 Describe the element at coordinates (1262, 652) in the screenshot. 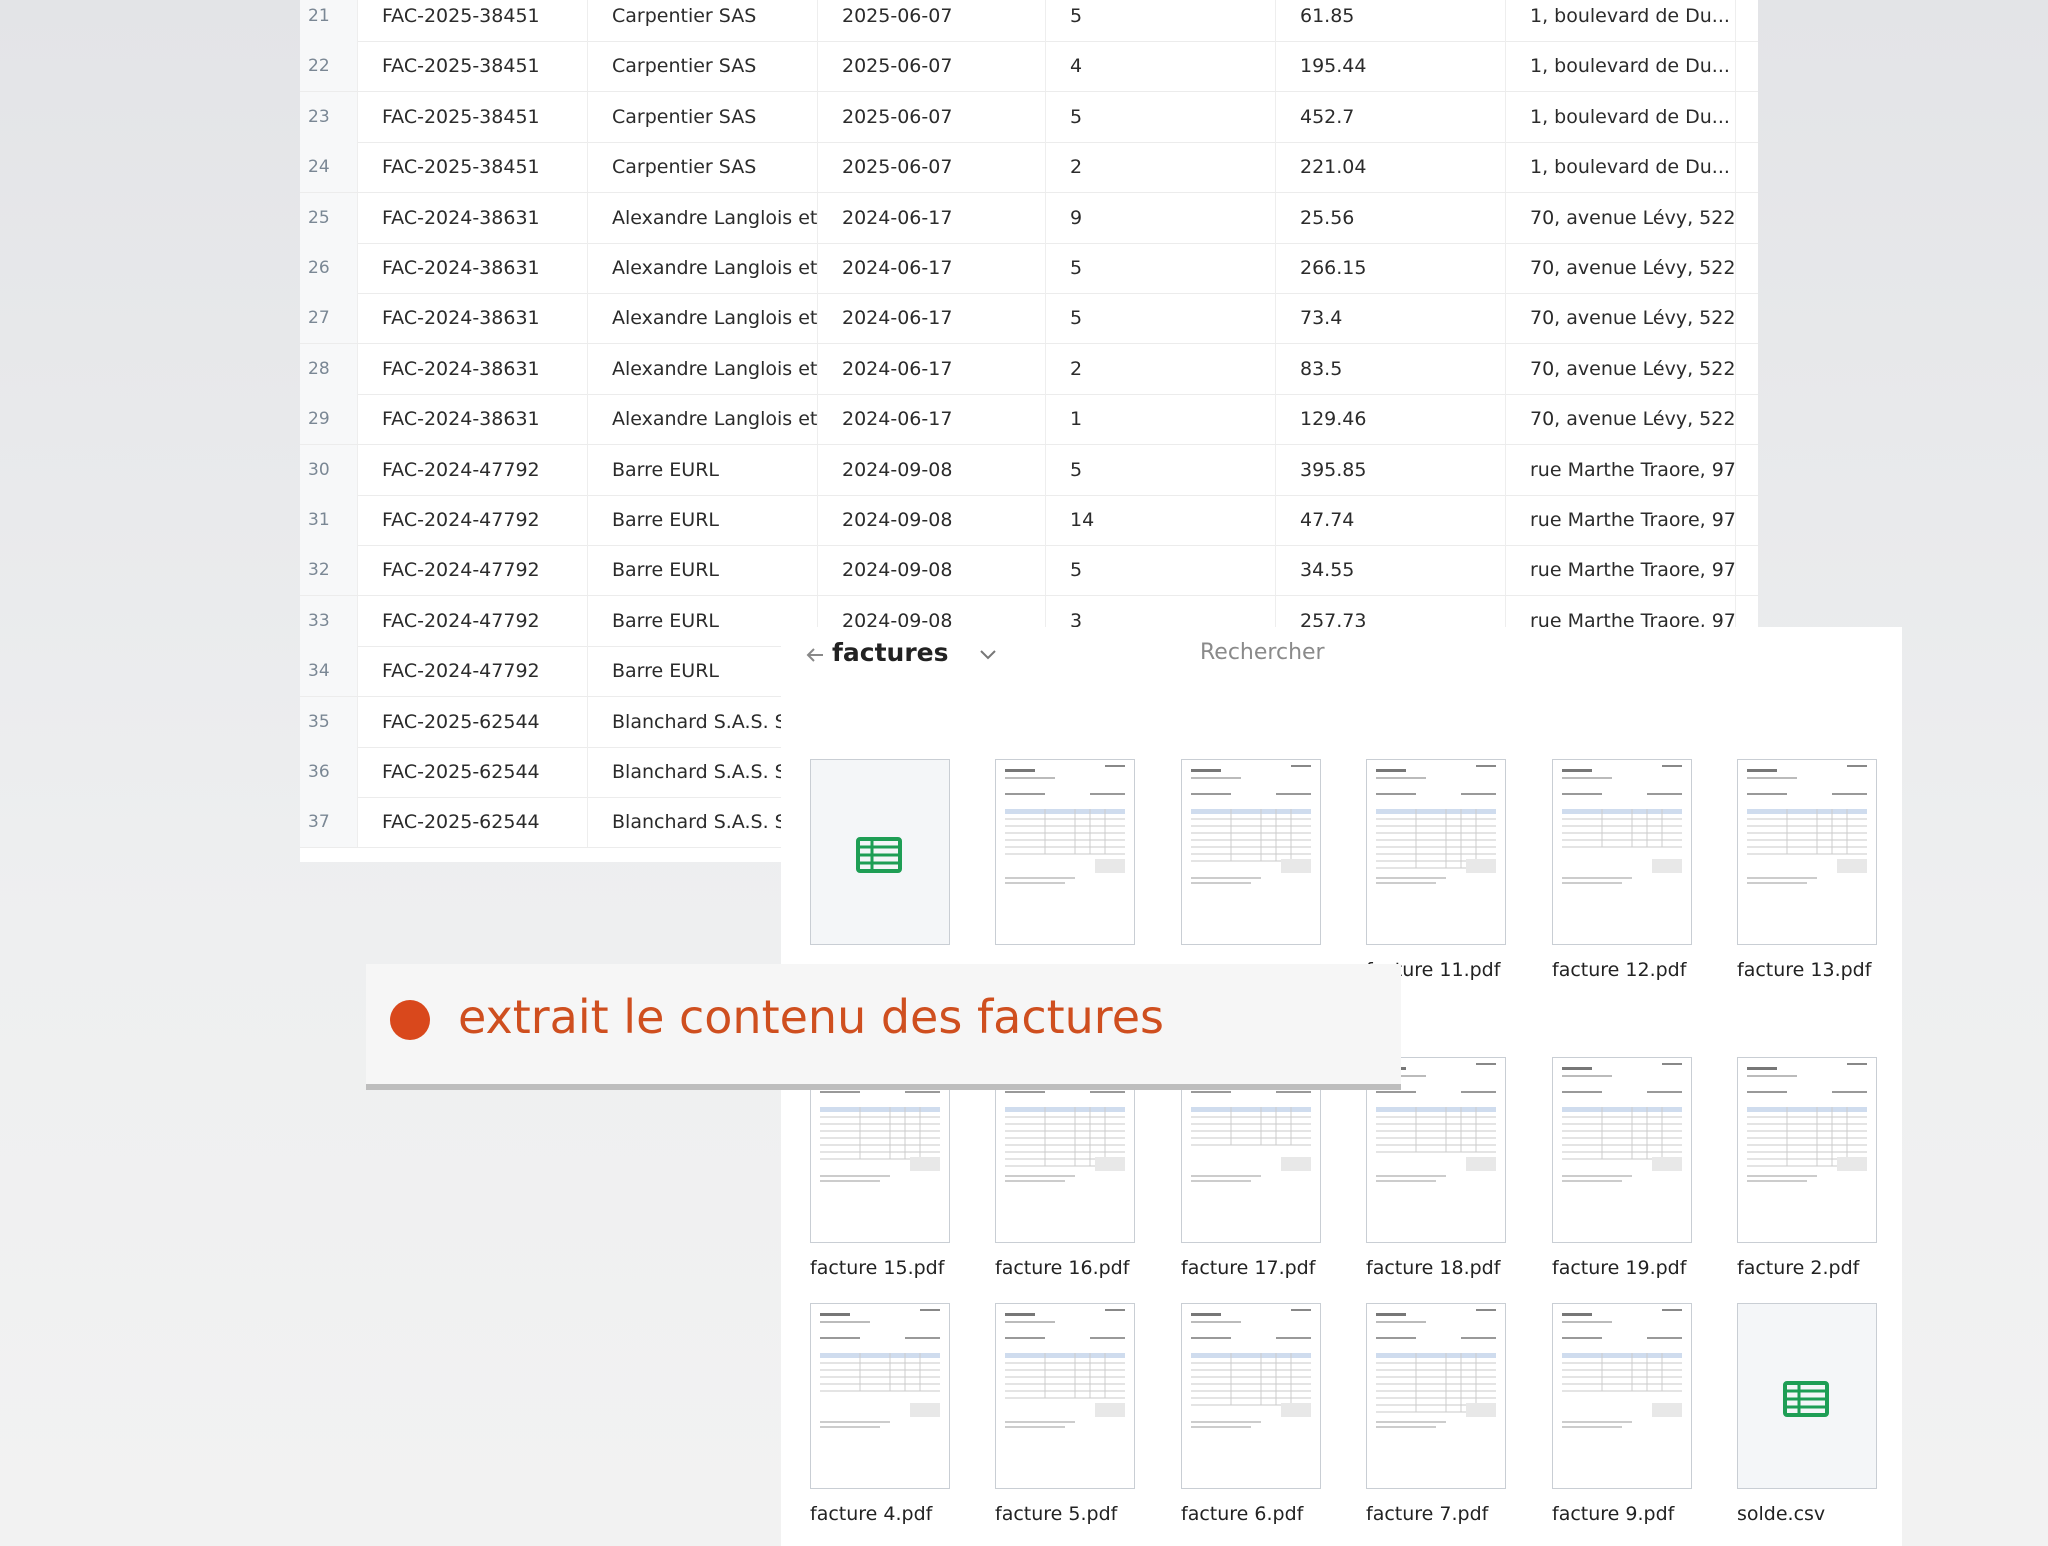

I see `search-box: Rechercher` at that location.